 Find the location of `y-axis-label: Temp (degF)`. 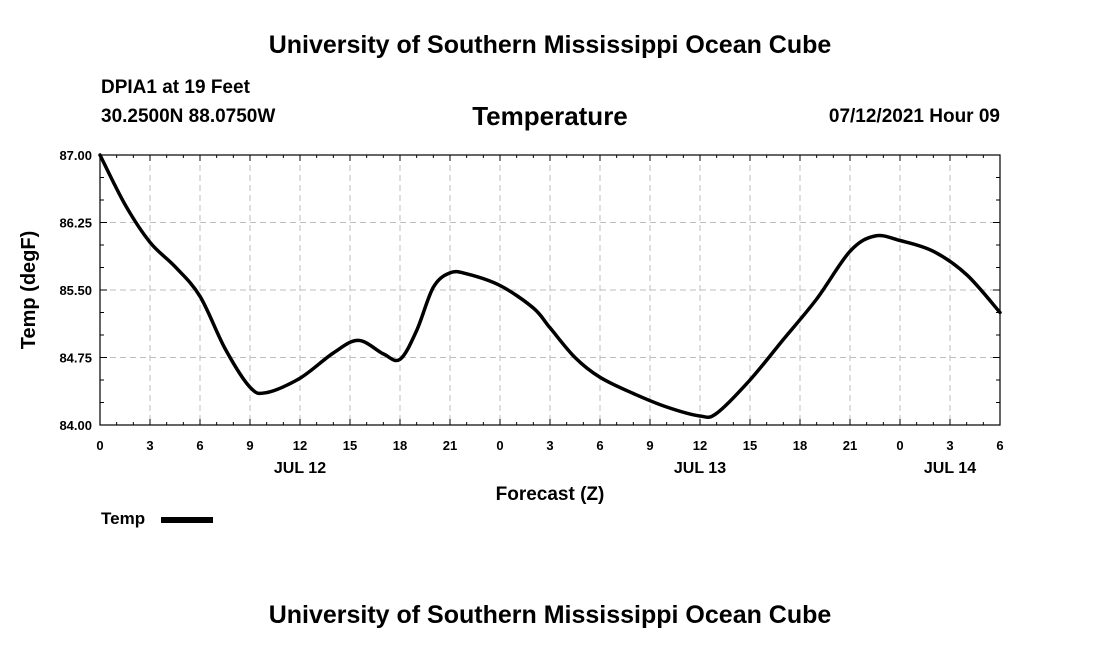

y-axis-label: Temp (degF) is located at coordinates (29, 290).